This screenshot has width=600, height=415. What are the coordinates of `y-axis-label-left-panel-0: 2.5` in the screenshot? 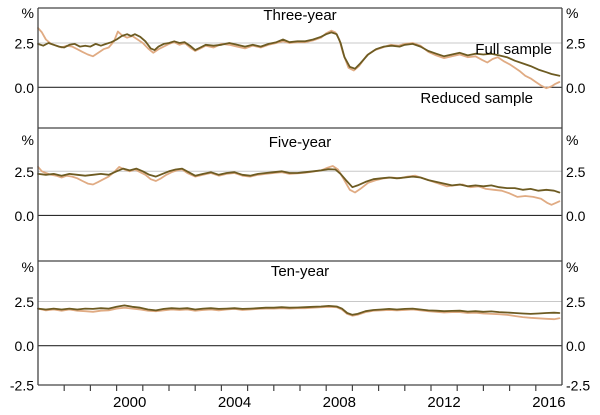 It's located at (25, 44).